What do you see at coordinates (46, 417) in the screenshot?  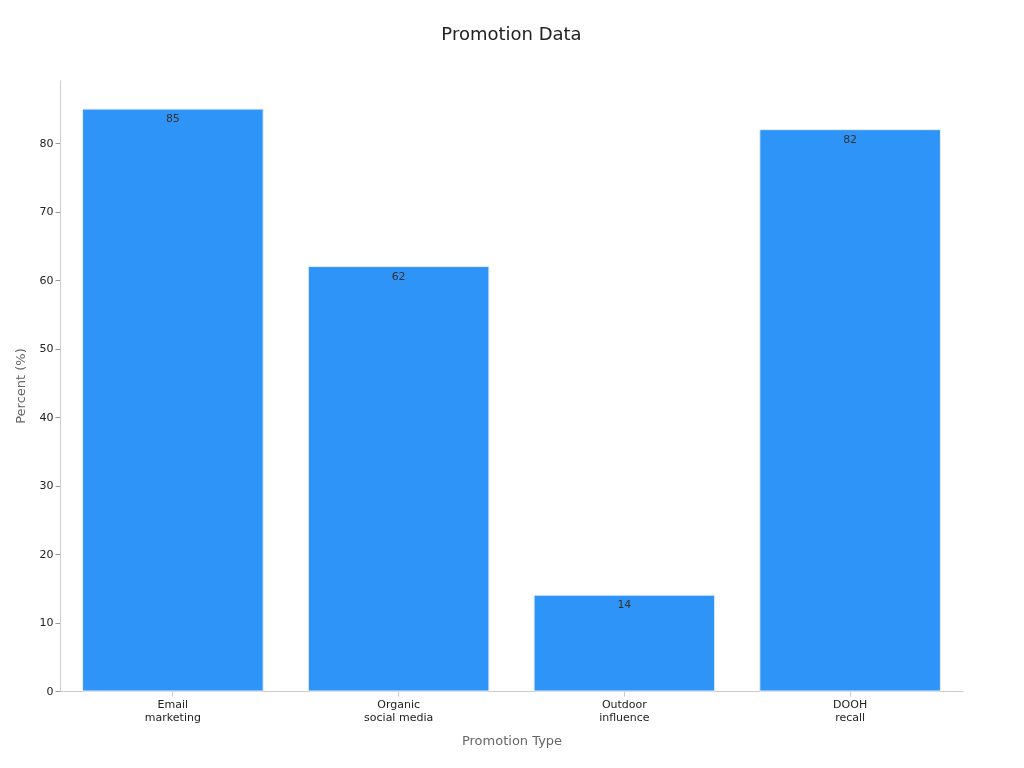 I see `y-tick-label: 40` at bounding box center [46, 417].